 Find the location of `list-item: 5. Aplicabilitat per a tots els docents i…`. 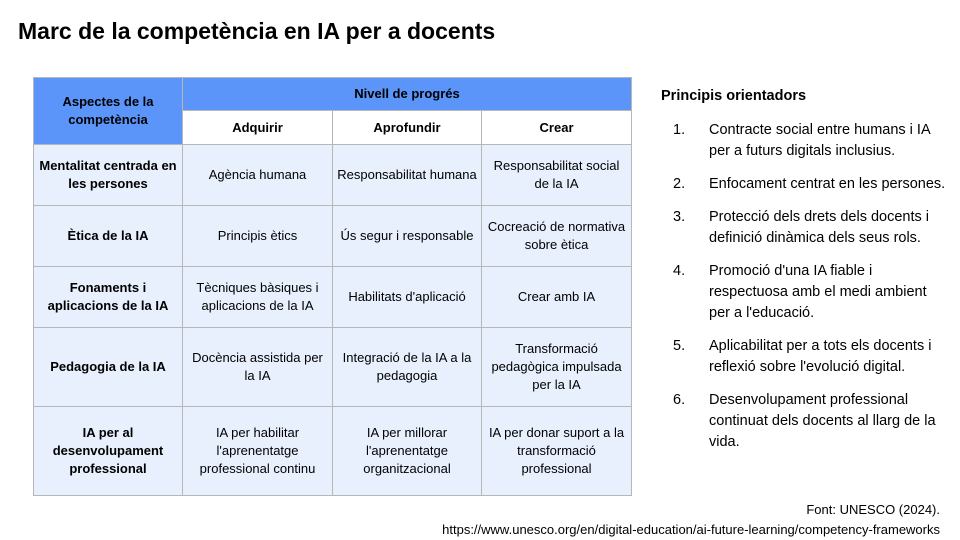

list-item: 5. Aplicabilitat per a tots els docents i… is located at coordinates (806, 357).